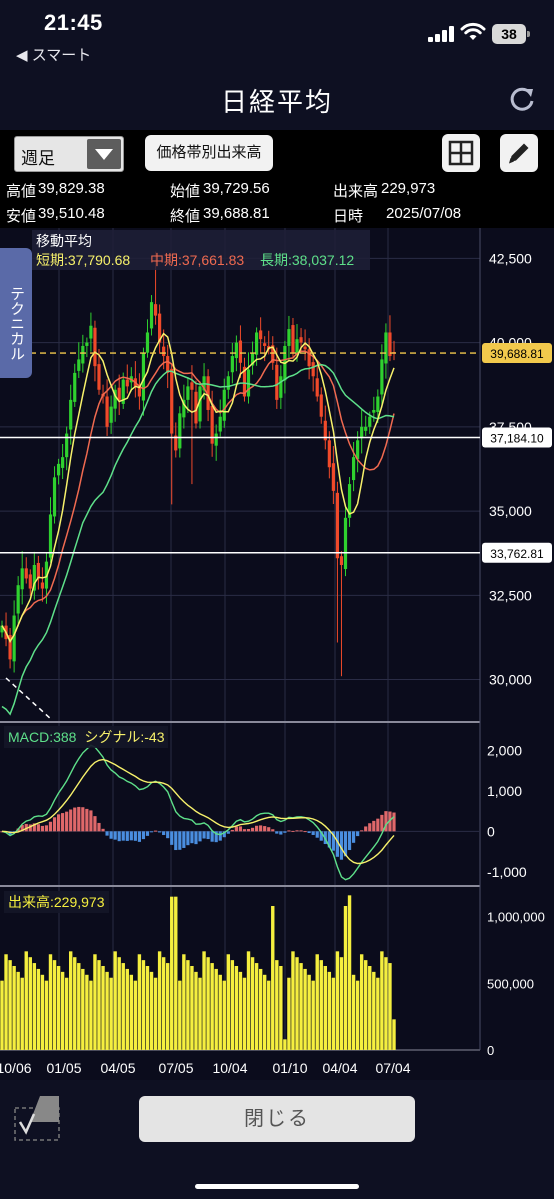  I want to click on period-select: 週足, so click(69, 154).